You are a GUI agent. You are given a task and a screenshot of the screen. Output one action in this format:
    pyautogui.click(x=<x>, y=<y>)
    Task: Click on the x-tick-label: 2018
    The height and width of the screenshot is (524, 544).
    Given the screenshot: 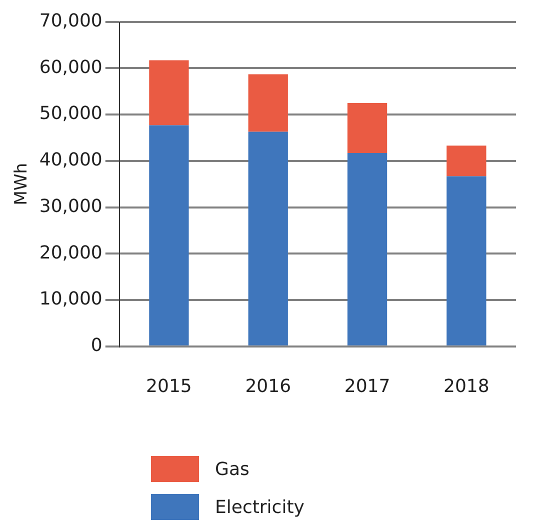 What is the action you would take?
    pyautogui.click(x=467, y=386)
    